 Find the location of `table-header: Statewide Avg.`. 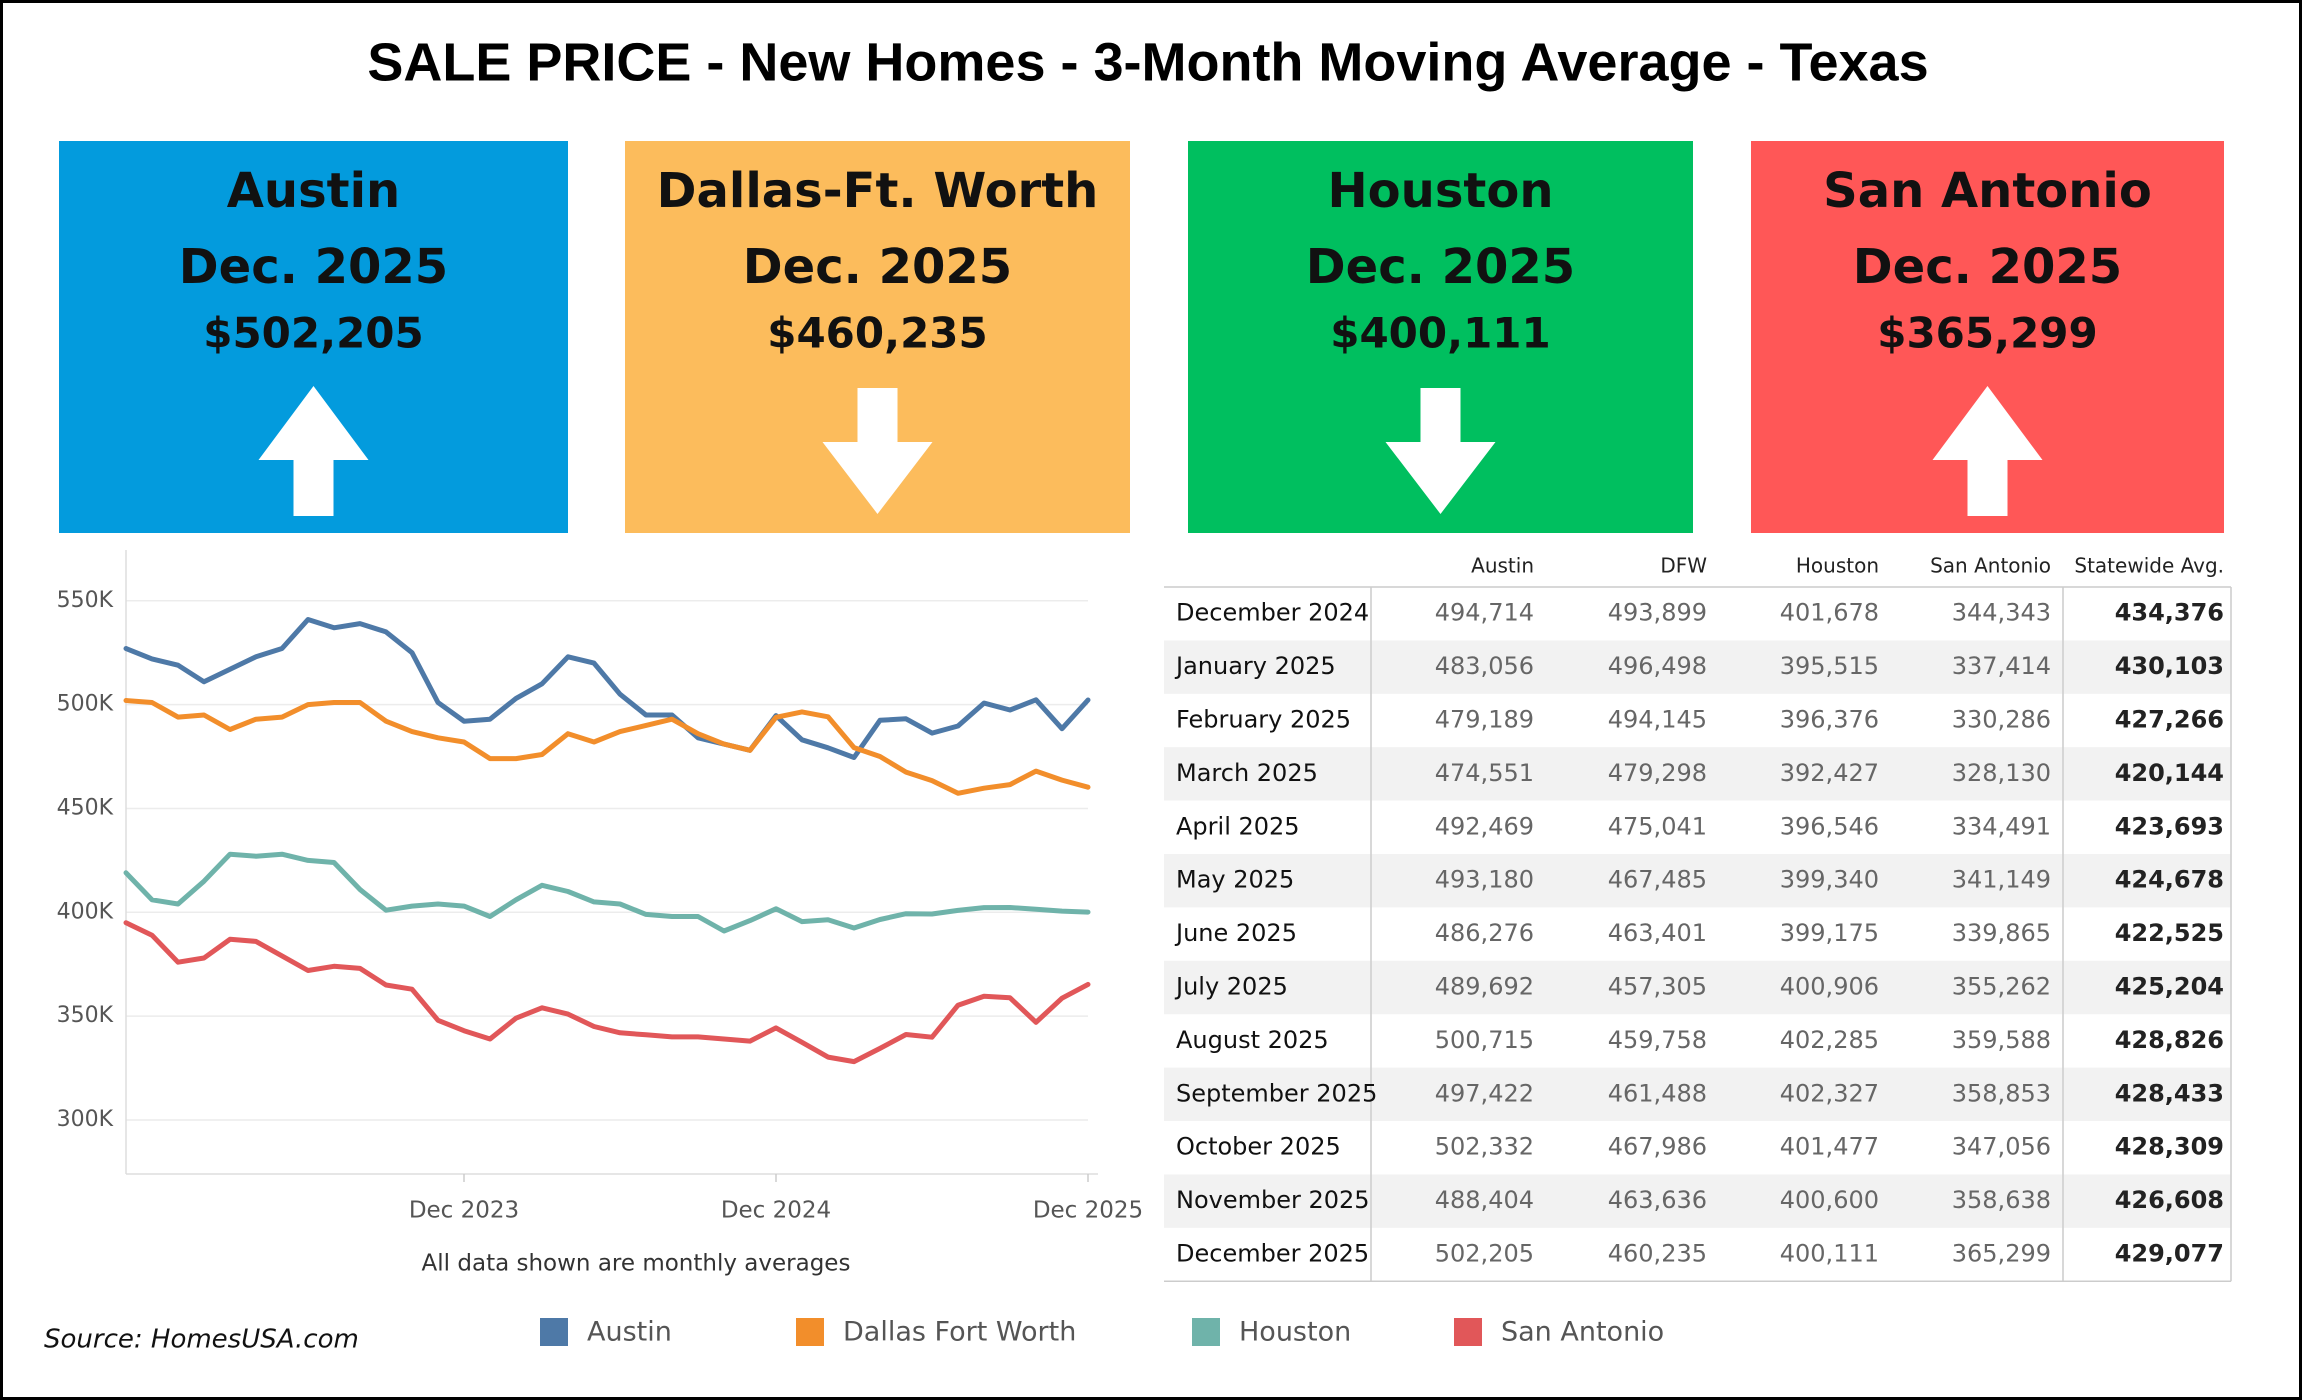

table-header: Statewide Avg. is located at coordinates (2149, 566).